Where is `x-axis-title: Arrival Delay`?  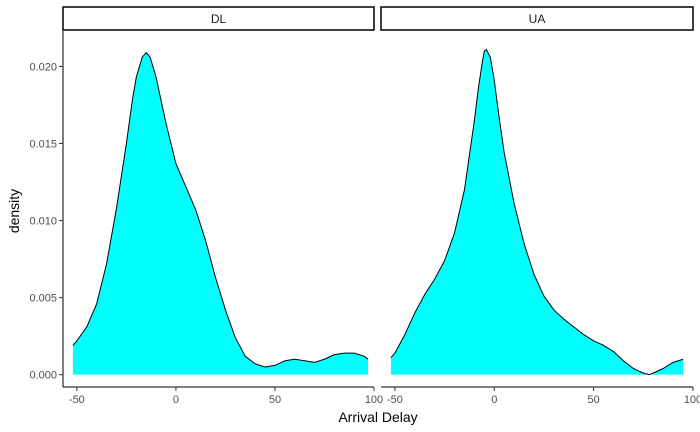 x-axis-title: Arrival Delay is located at coordinates (377, 417).